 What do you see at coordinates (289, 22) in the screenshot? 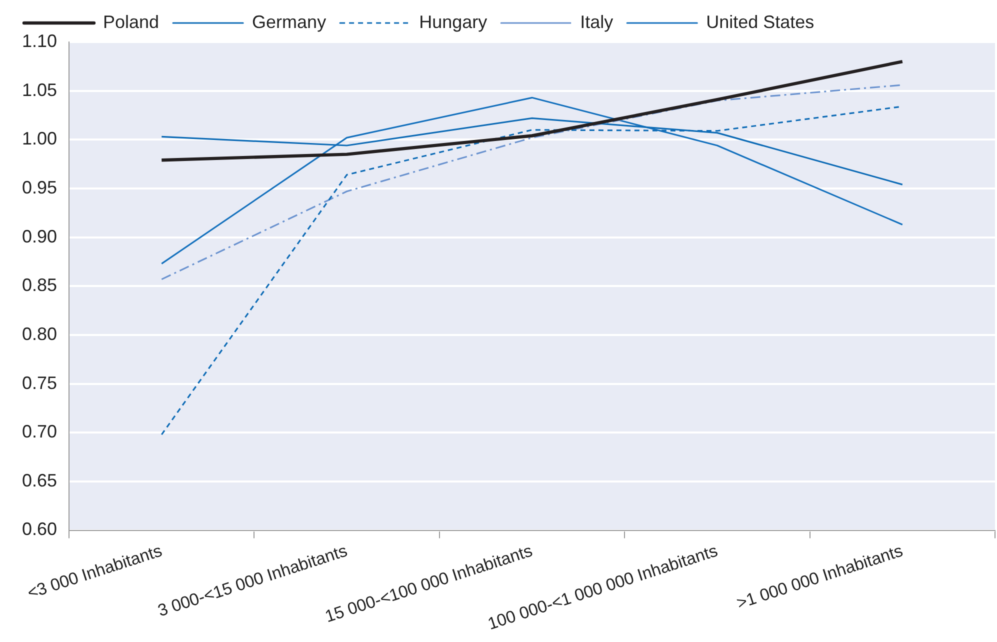
I see `legend-label: Germany` at bounding box center [289, 22].